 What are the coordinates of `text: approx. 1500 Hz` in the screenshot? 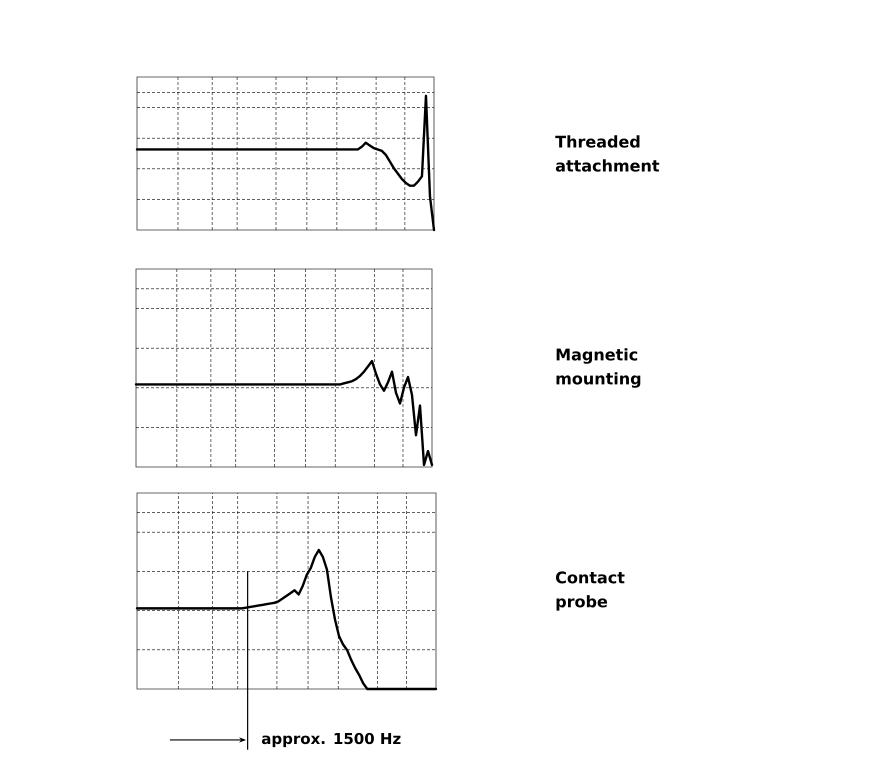 It's located at (331, 740).